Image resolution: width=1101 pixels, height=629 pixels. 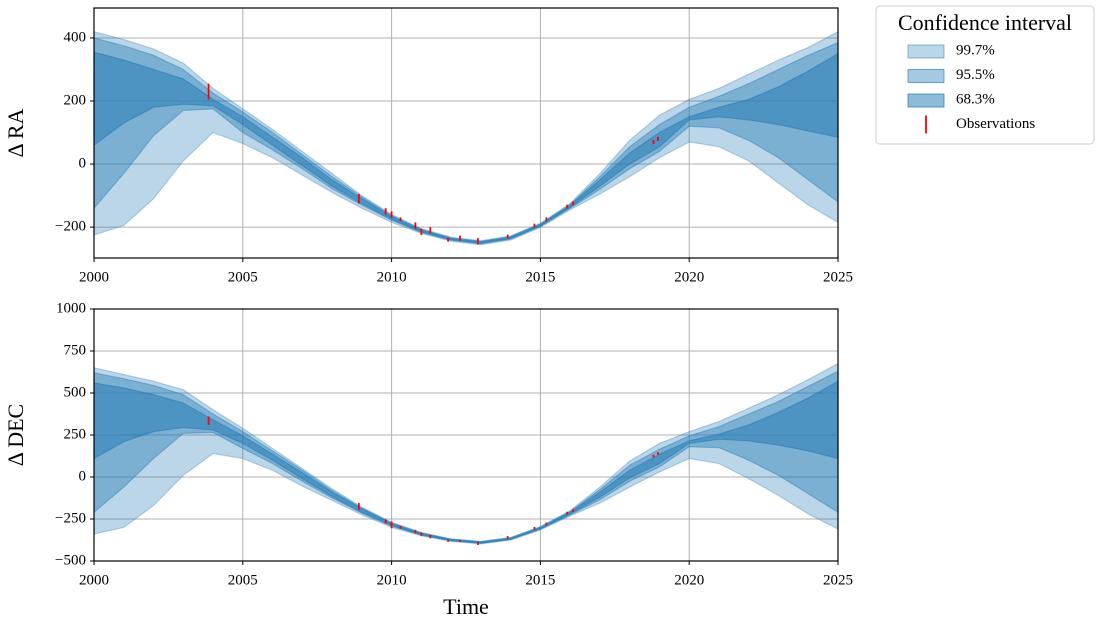 I want to click on y-tick-label: 250, so click(x=75, y=434).